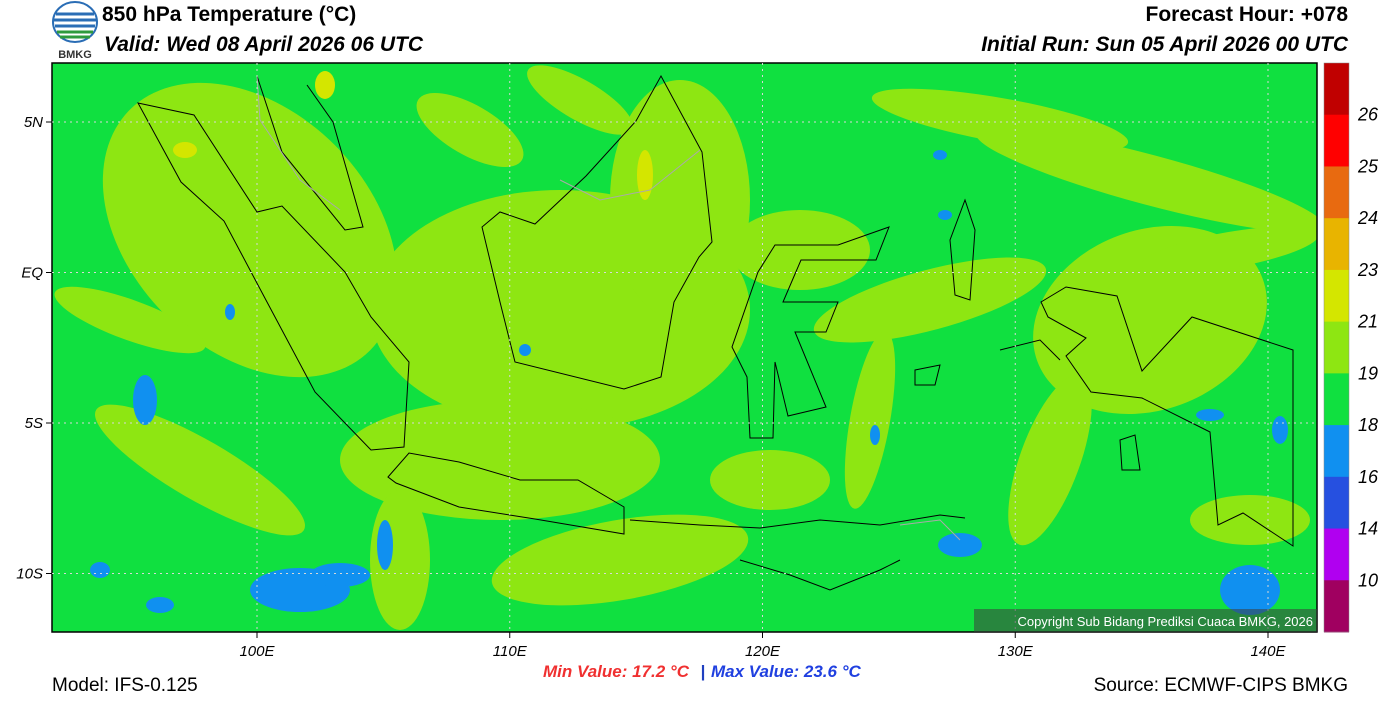  I want to click on hot-patches, so click(413, 135).